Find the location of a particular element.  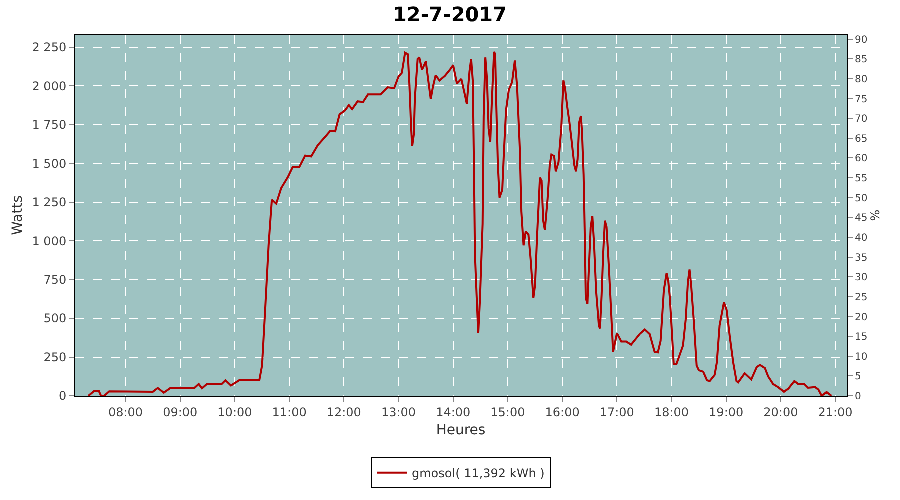

y2-tick-label: 90 is located at coordinates (861, 40).